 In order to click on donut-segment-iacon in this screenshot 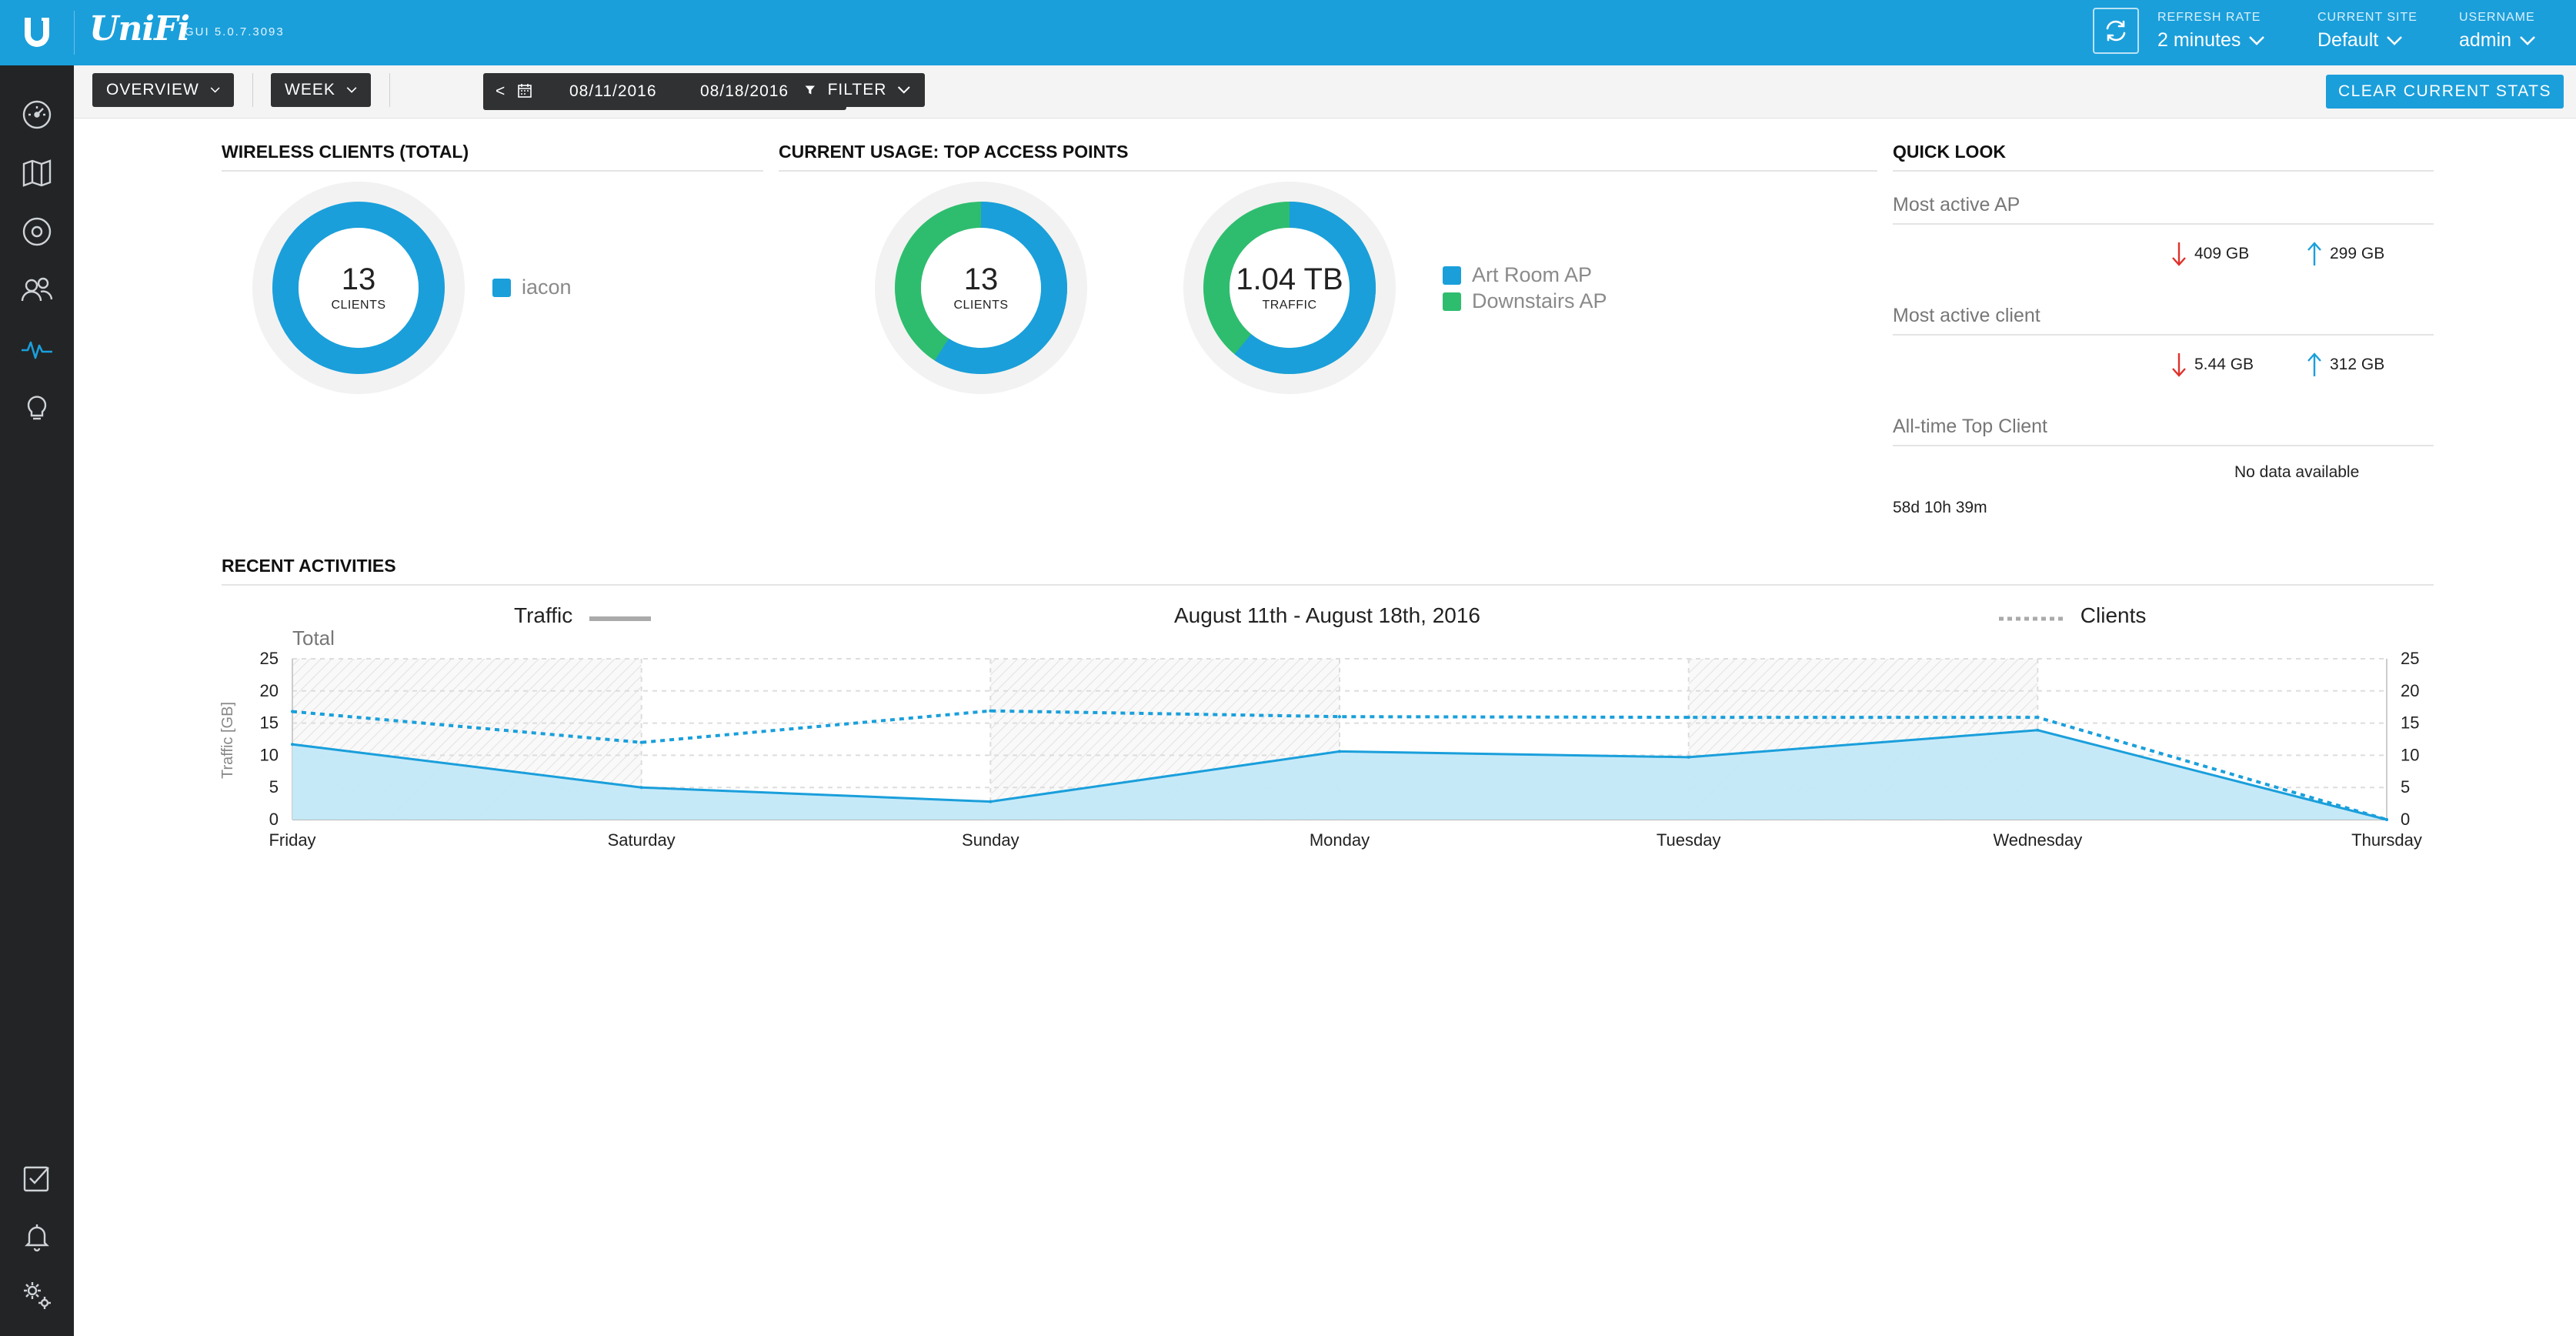, I will do `click(359, 288)`.